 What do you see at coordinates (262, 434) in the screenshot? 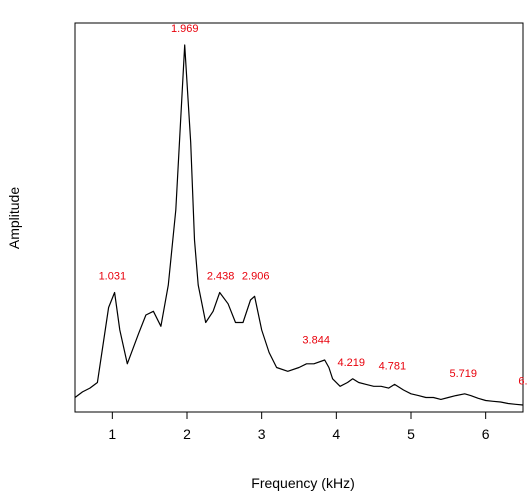
I see `x-tick-label: 3` at bounding box center [262, 434].